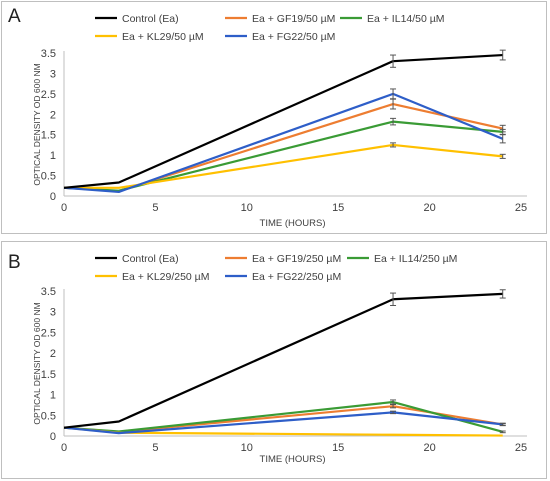 This screenshot has width=550, height=481. I want to click on legend-entry: Ea + FG22/50 µM, so click(280, 37).